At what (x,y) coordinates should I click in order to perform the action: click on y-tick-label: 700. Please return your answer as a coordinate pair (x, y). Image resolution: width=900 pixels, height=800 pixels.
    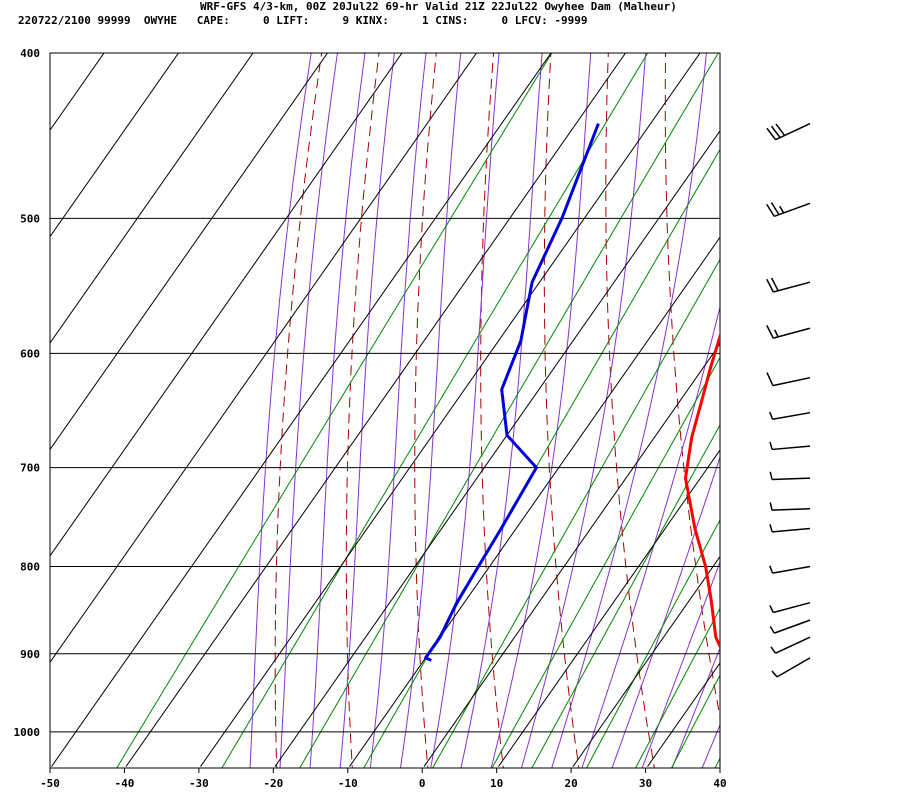
    Looking at the image, I should click on (30, 468).